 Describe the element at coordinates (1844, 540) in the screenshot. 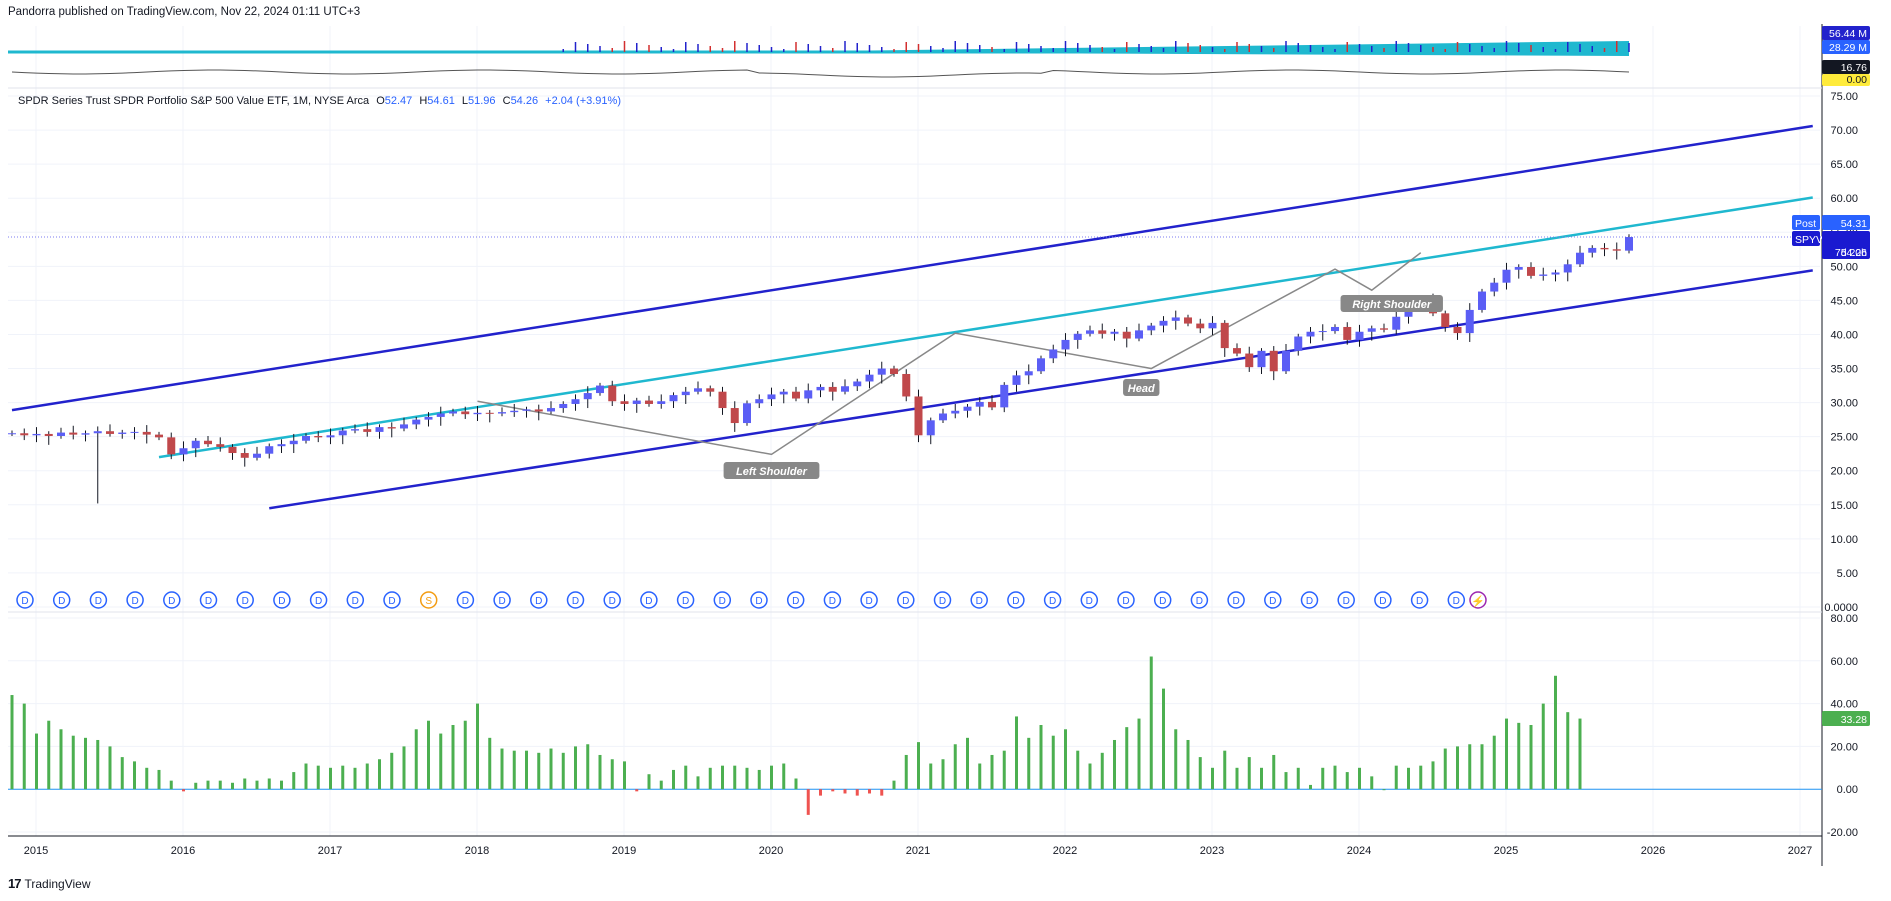

I see `price-tick-label: 10.00` at that location.